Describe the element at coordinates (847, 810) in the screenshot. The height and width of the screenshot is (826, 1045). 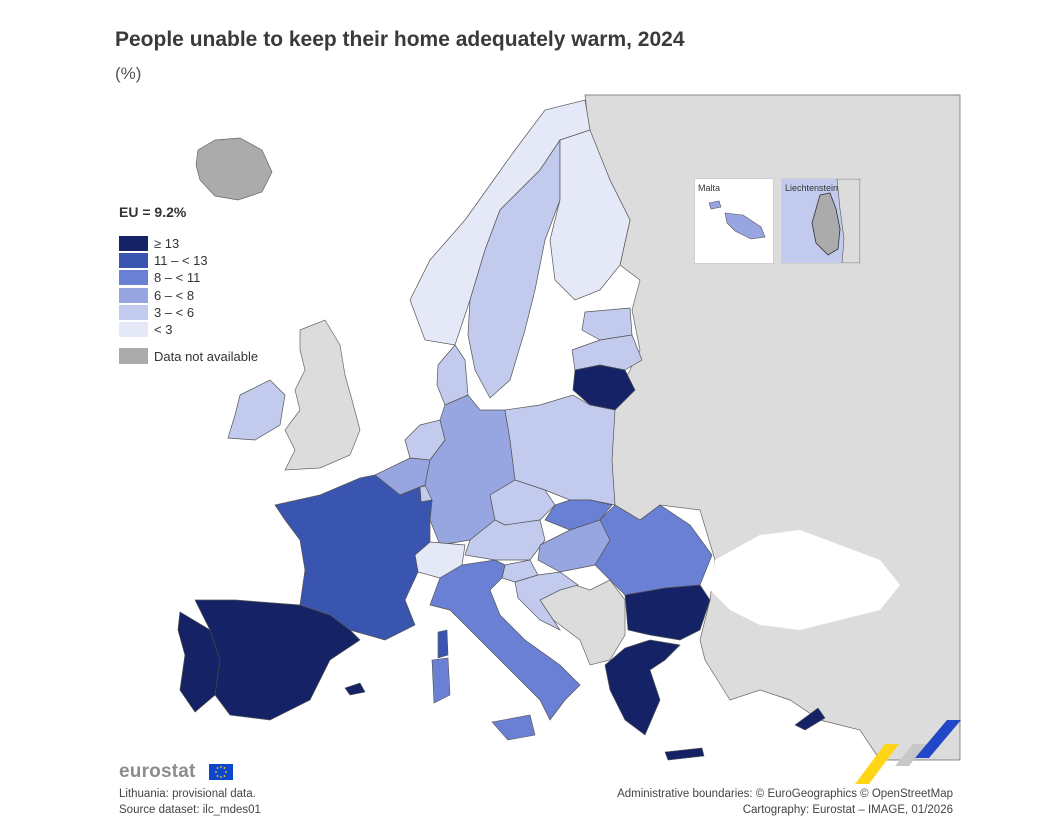
I see `credit-cartography: Cartography: Eurostat – IMAGE, 01/2026` at that location.